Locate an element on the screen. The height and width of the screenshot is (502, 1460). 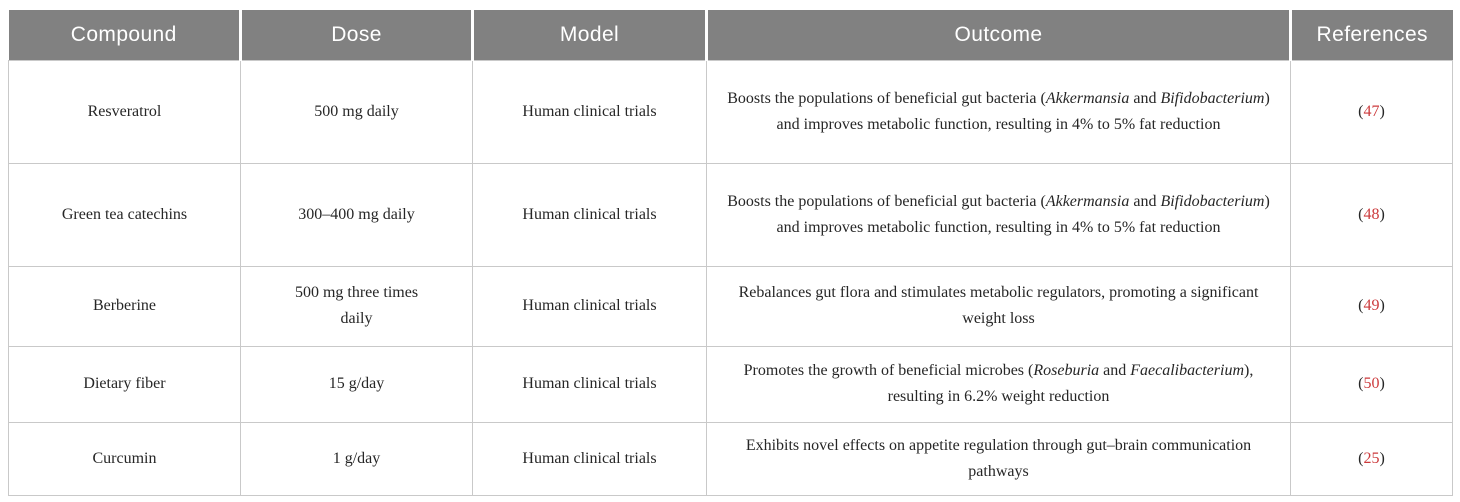
genus-name-italic: Faecalibacterium is located at coordinates (1187, 371).